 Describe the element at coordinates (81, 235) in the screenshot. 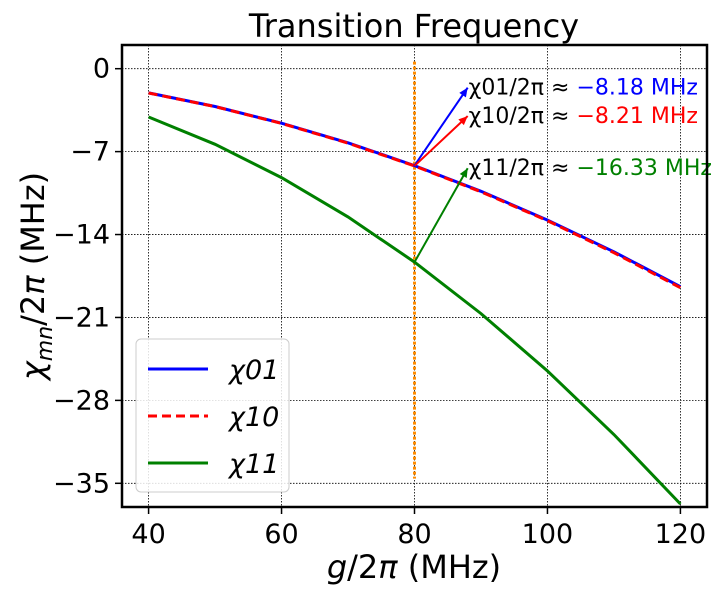

I see `y-tick-label: −14` at that location.